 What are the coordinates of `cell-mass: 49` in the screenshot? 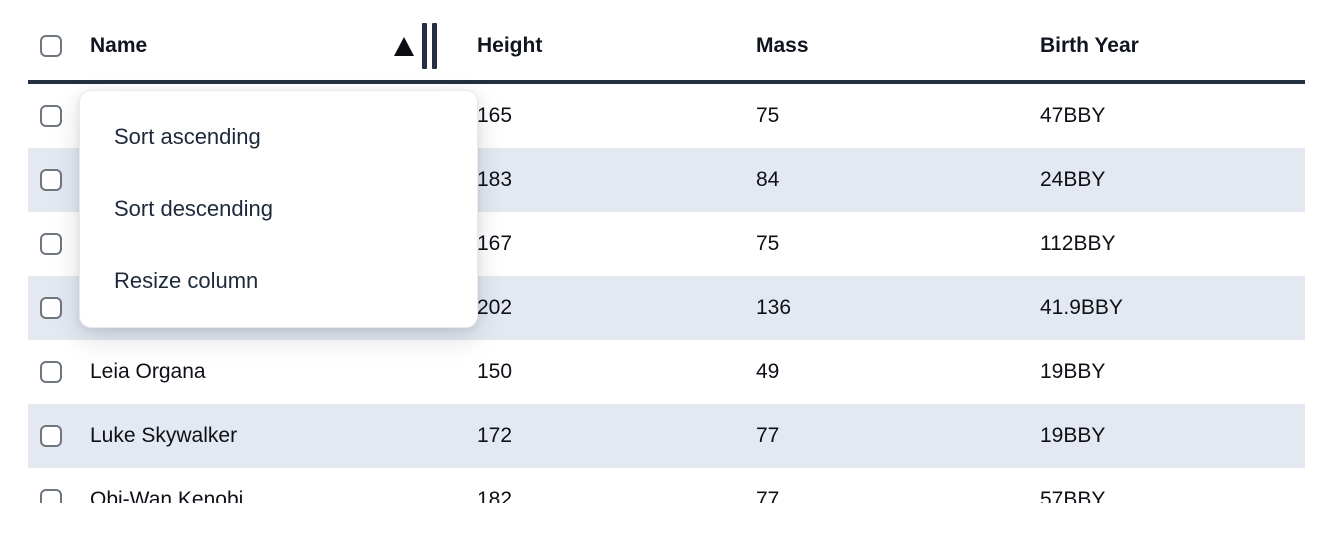 It's located at (768, 371).